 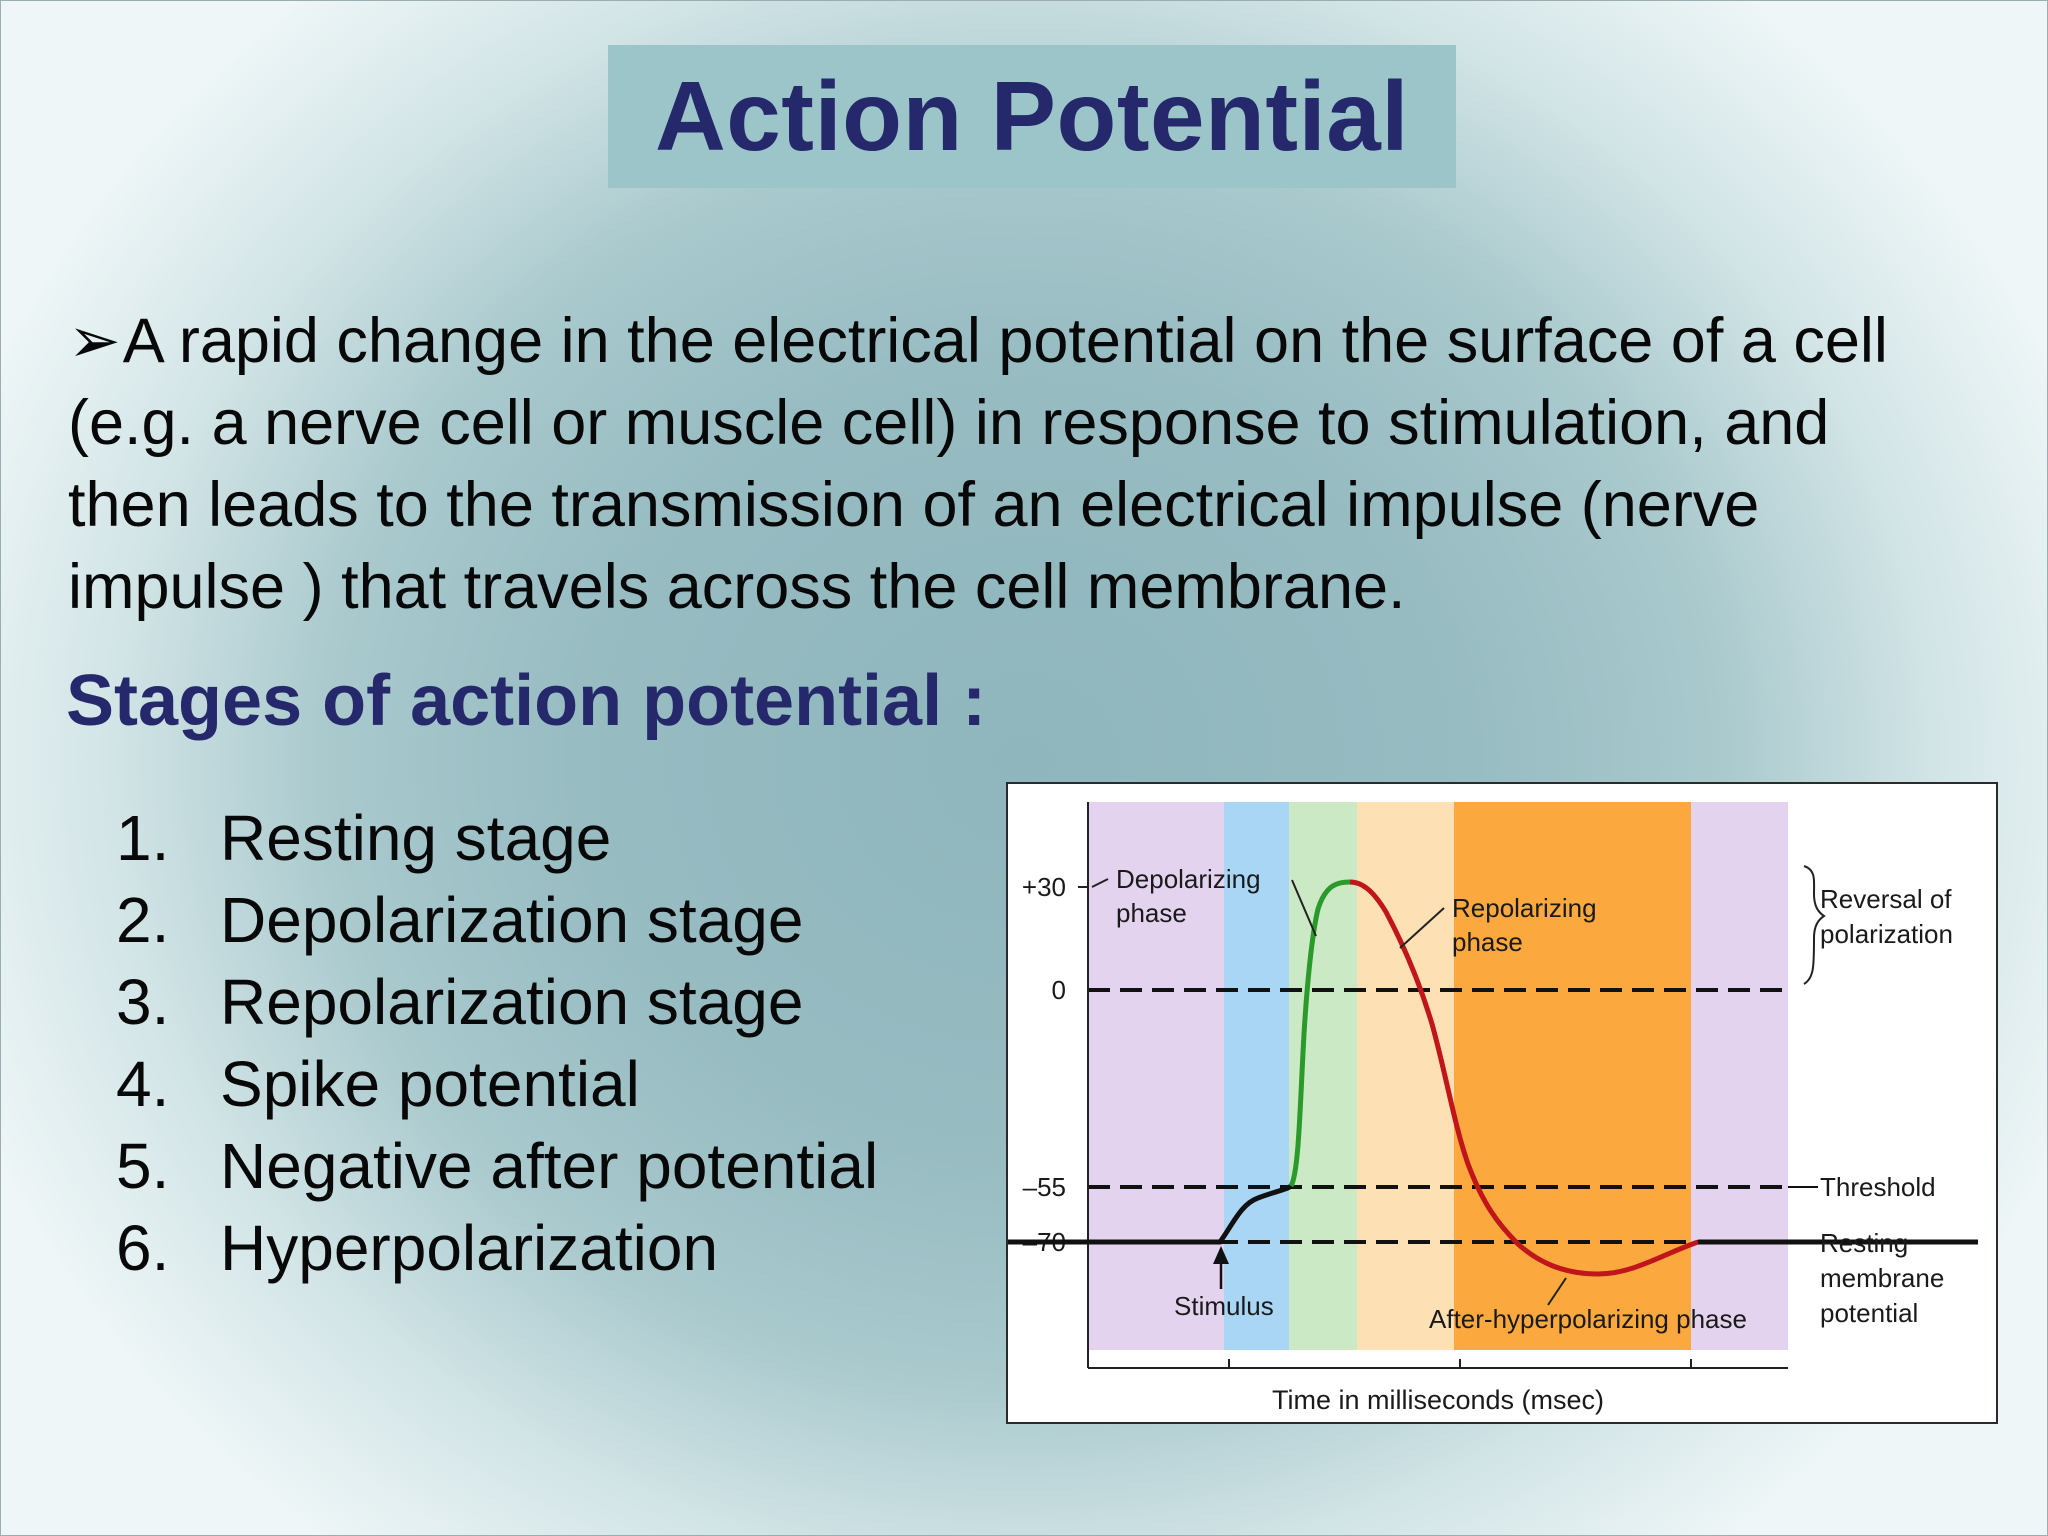 I want to click on stage-number: 5., so click(x=143, y=1166).